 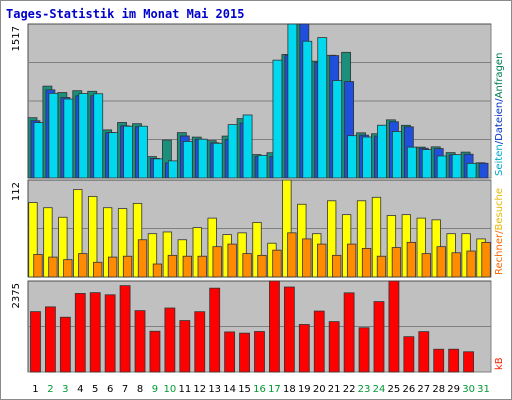 I want to click on x-tick-label: 11, so click(x=184, y=389).